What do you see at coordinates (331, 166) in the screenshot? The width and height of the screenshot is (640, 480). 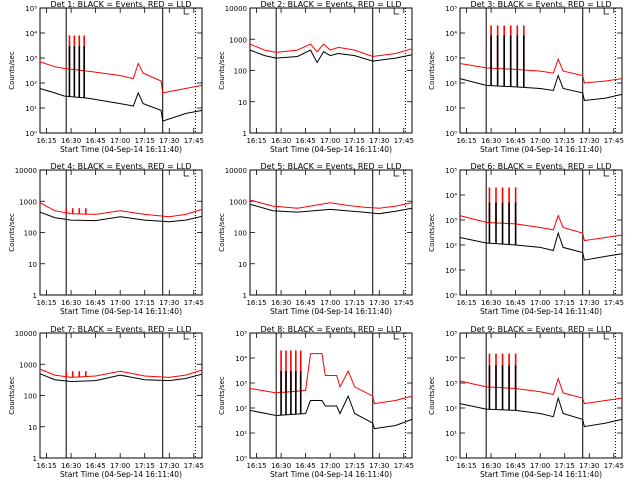 I see `panel-title: Det 5: BLACK = Events, RED = LLD` at bounding box center [331, 166].